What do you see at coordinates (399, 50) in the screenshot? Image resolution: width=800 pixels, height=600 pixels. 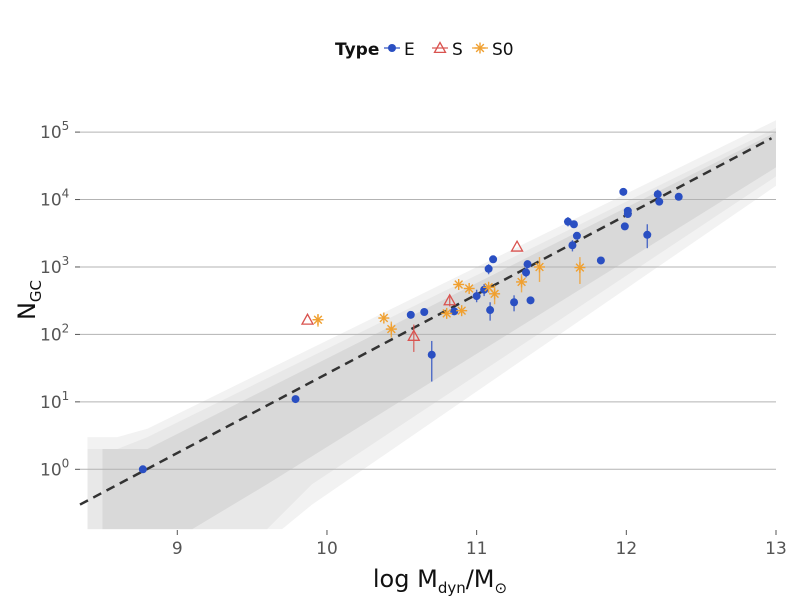 I see `legend-entry-E: E` at bounding box center [399, 50].